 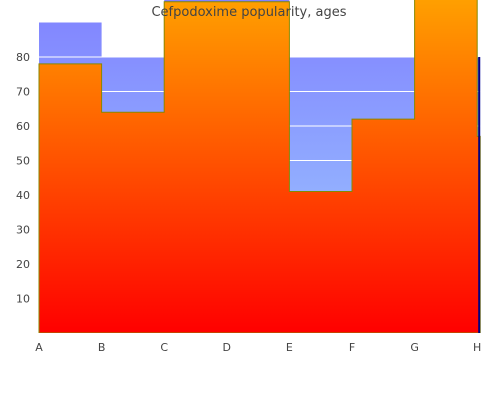 I want to click on y-tick-label: 20, so click(x=23, y=264).